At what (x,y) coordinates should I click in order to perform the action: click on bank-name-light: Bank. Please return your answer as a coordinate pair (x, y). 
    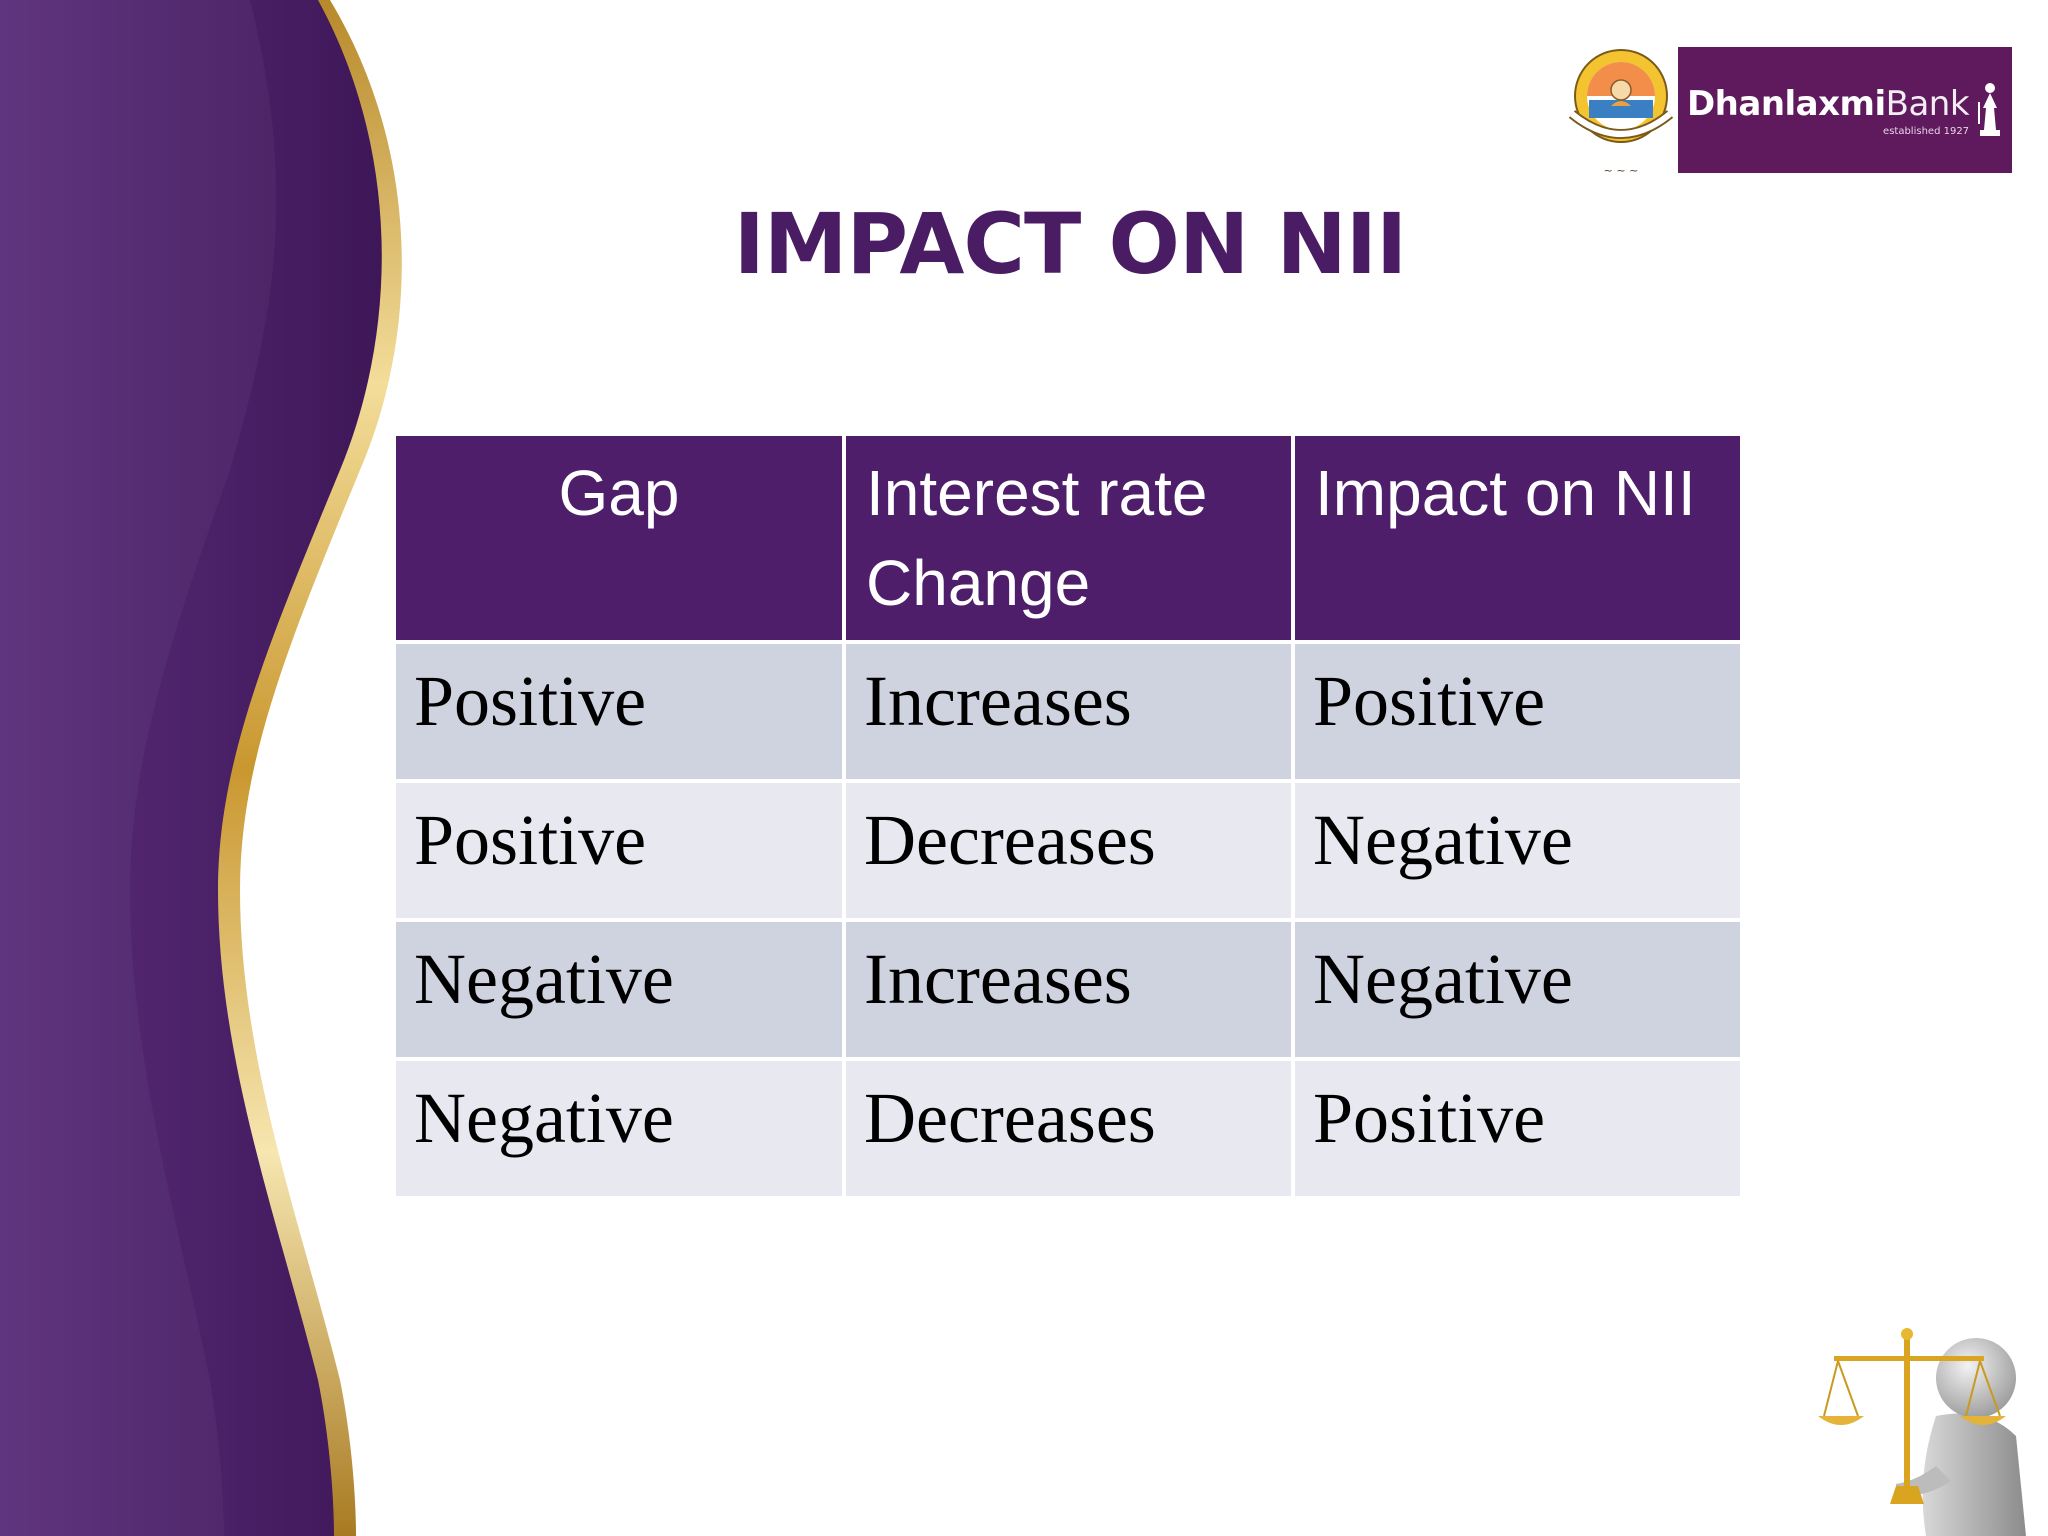
    Looking at the image, I should click on (1927, 103).